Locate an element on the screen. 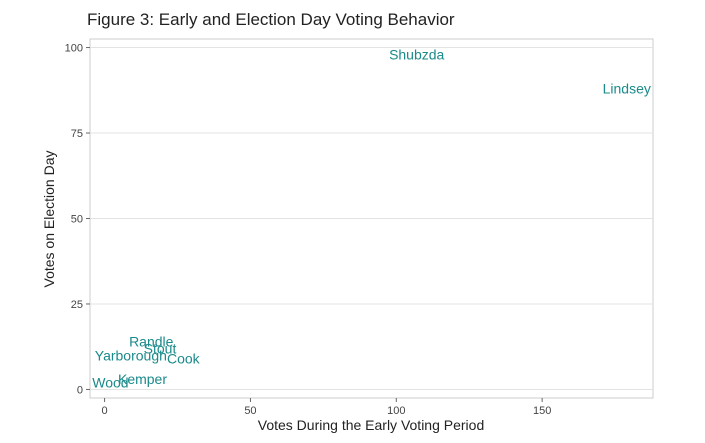 Image resolution: width=705 pixels, height=443 pixels. x-tick-label: 50 is located at coordinates (250, 411).